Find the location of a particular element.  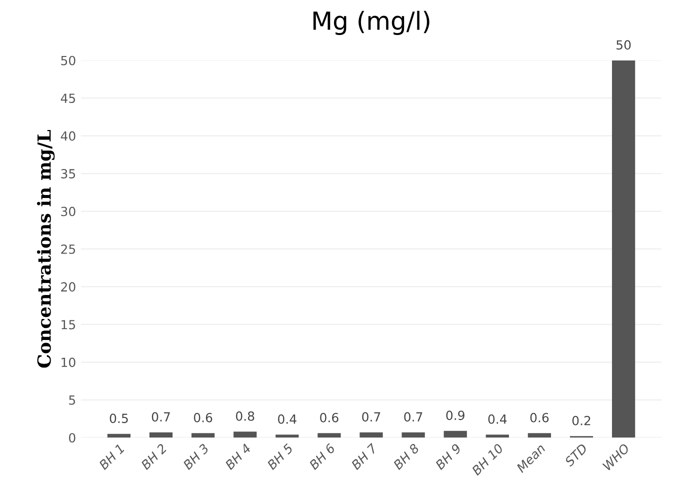

y-tick-label: 5 is located at coordinates (72, 400).